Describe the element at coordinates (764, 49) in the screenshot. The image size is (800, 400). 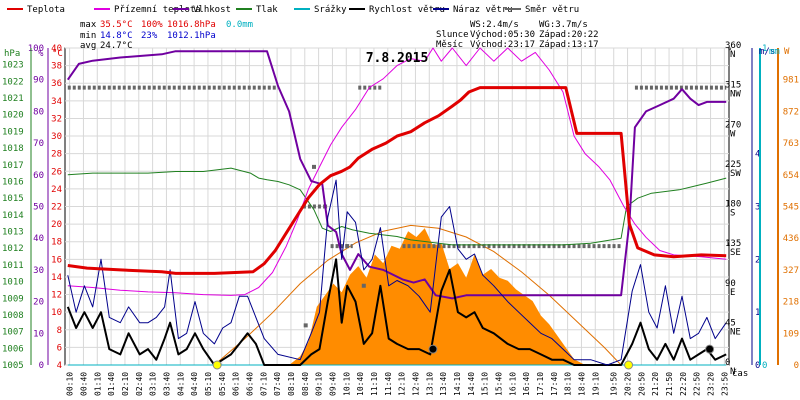
I see `rain-tick-label: 1` at that location.